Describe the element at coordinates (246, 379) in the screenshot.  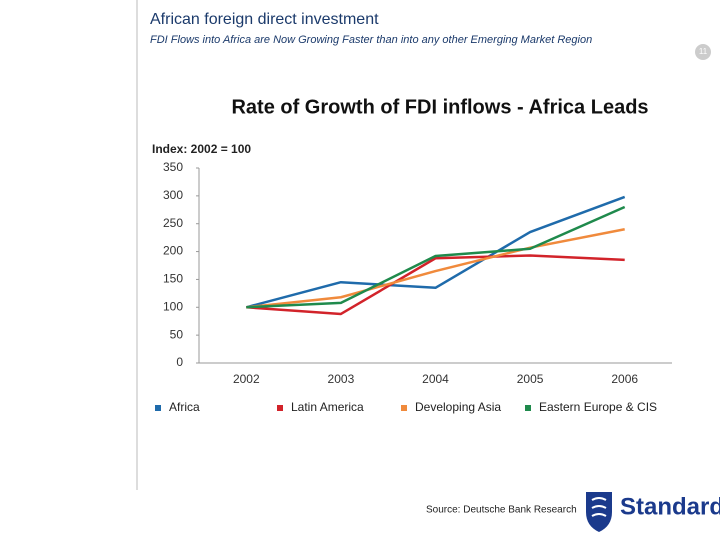
I see `x-tick-label: 2002` at that location.